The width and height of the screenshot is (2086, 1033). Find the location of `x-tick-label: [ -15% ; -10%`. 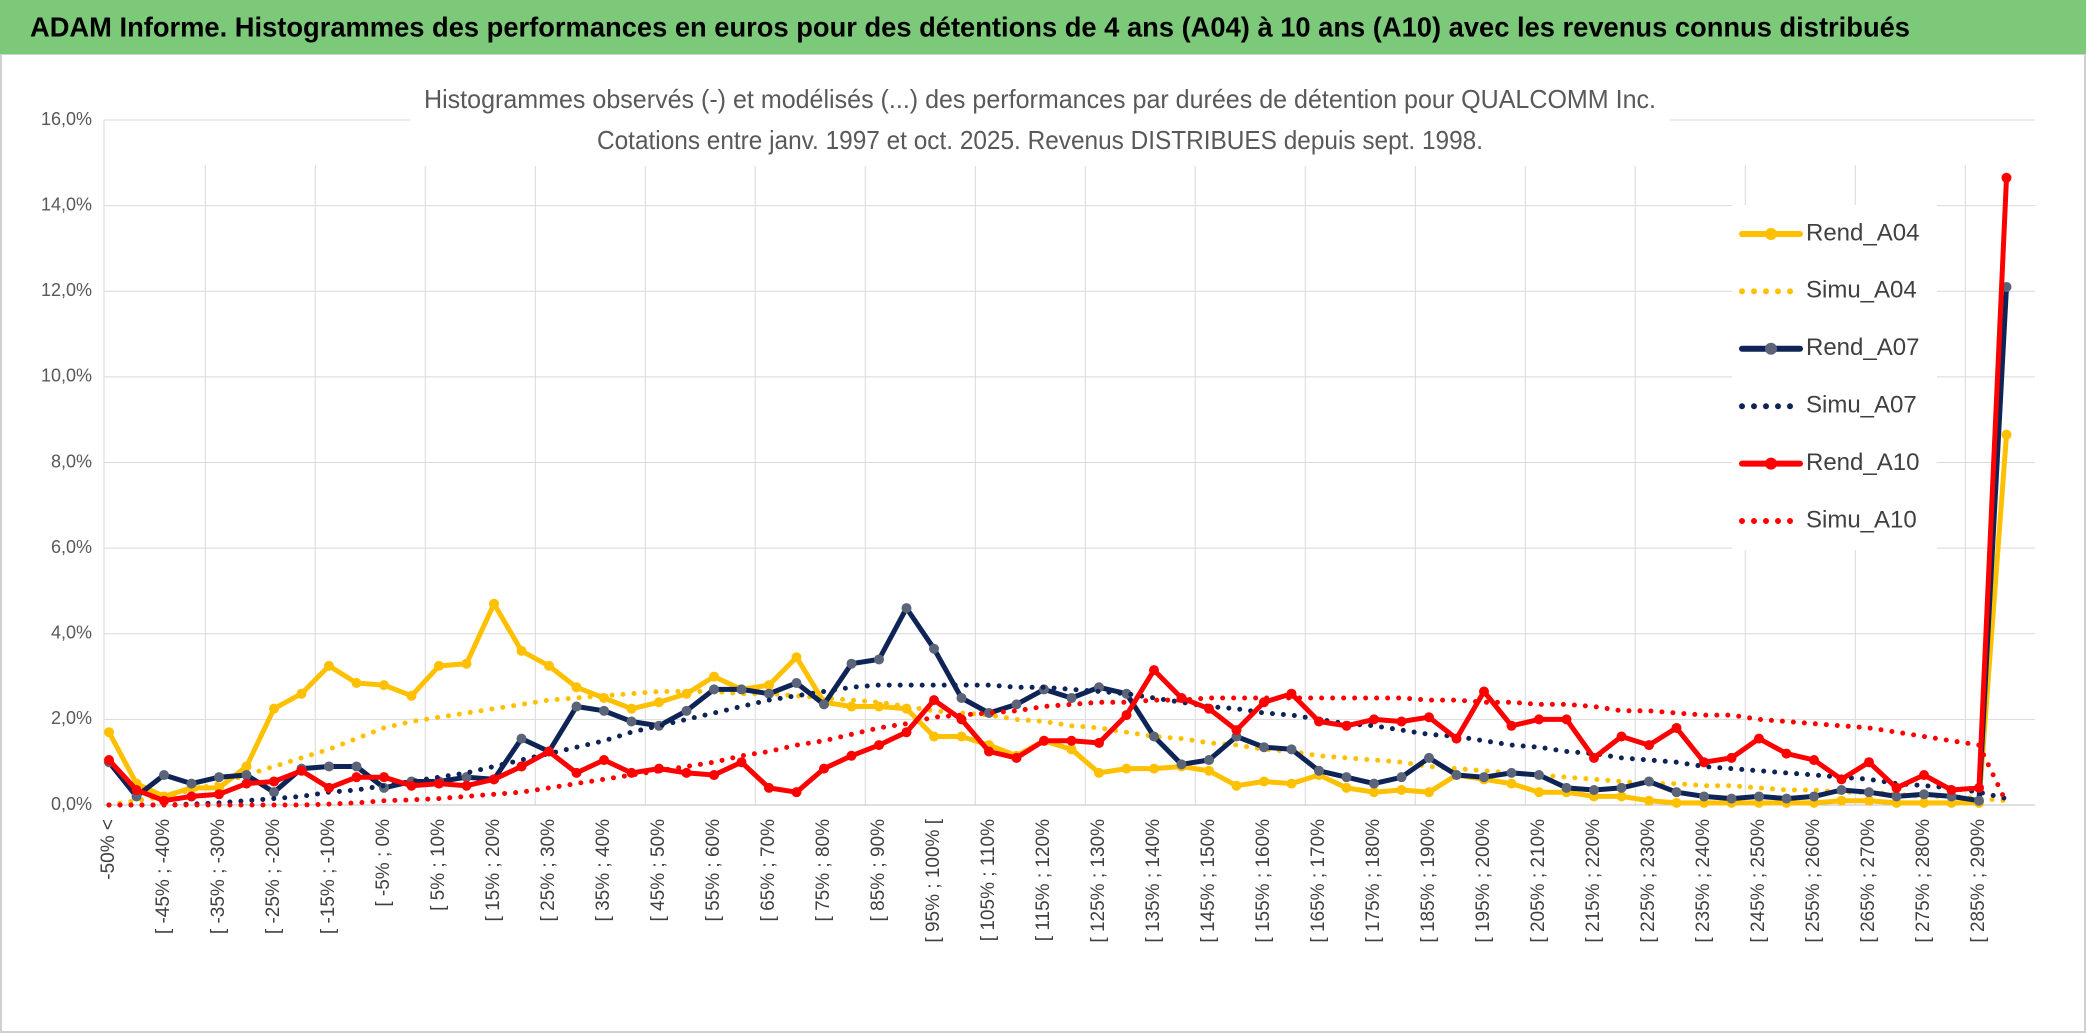

x-tick-label: [ -15% ; -10% is located at coordinates (328, 876).